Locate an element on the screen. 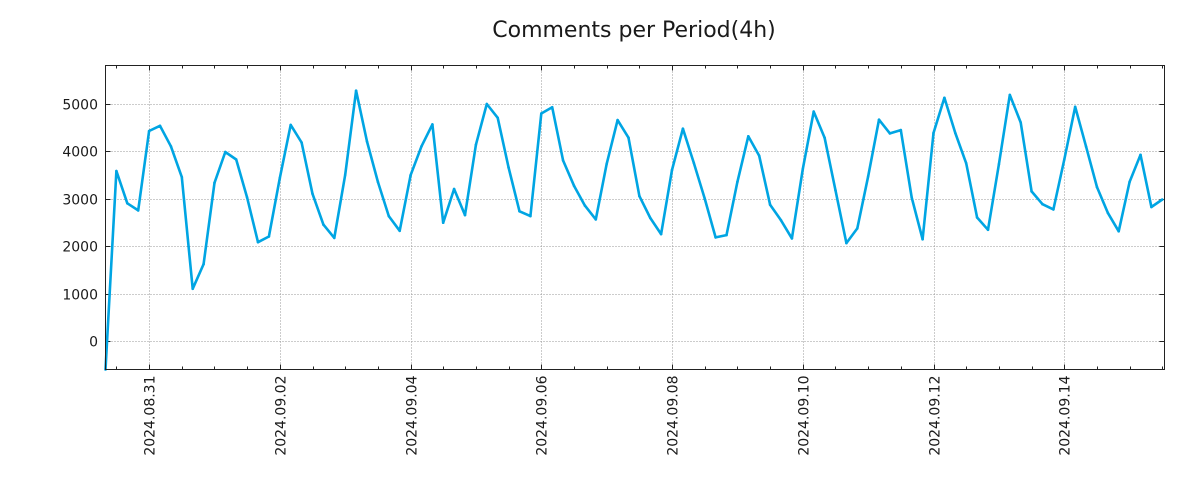 The image size is (1200, 500). x-tick-label: 2024.08.31 is located at coordinates (151, 416).